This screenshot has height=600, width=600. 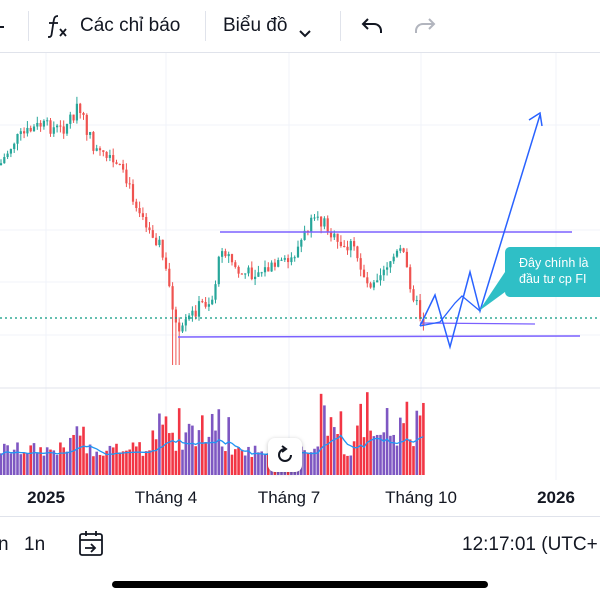 I want to click on volume-moving-average, so click(x=212, y=445).